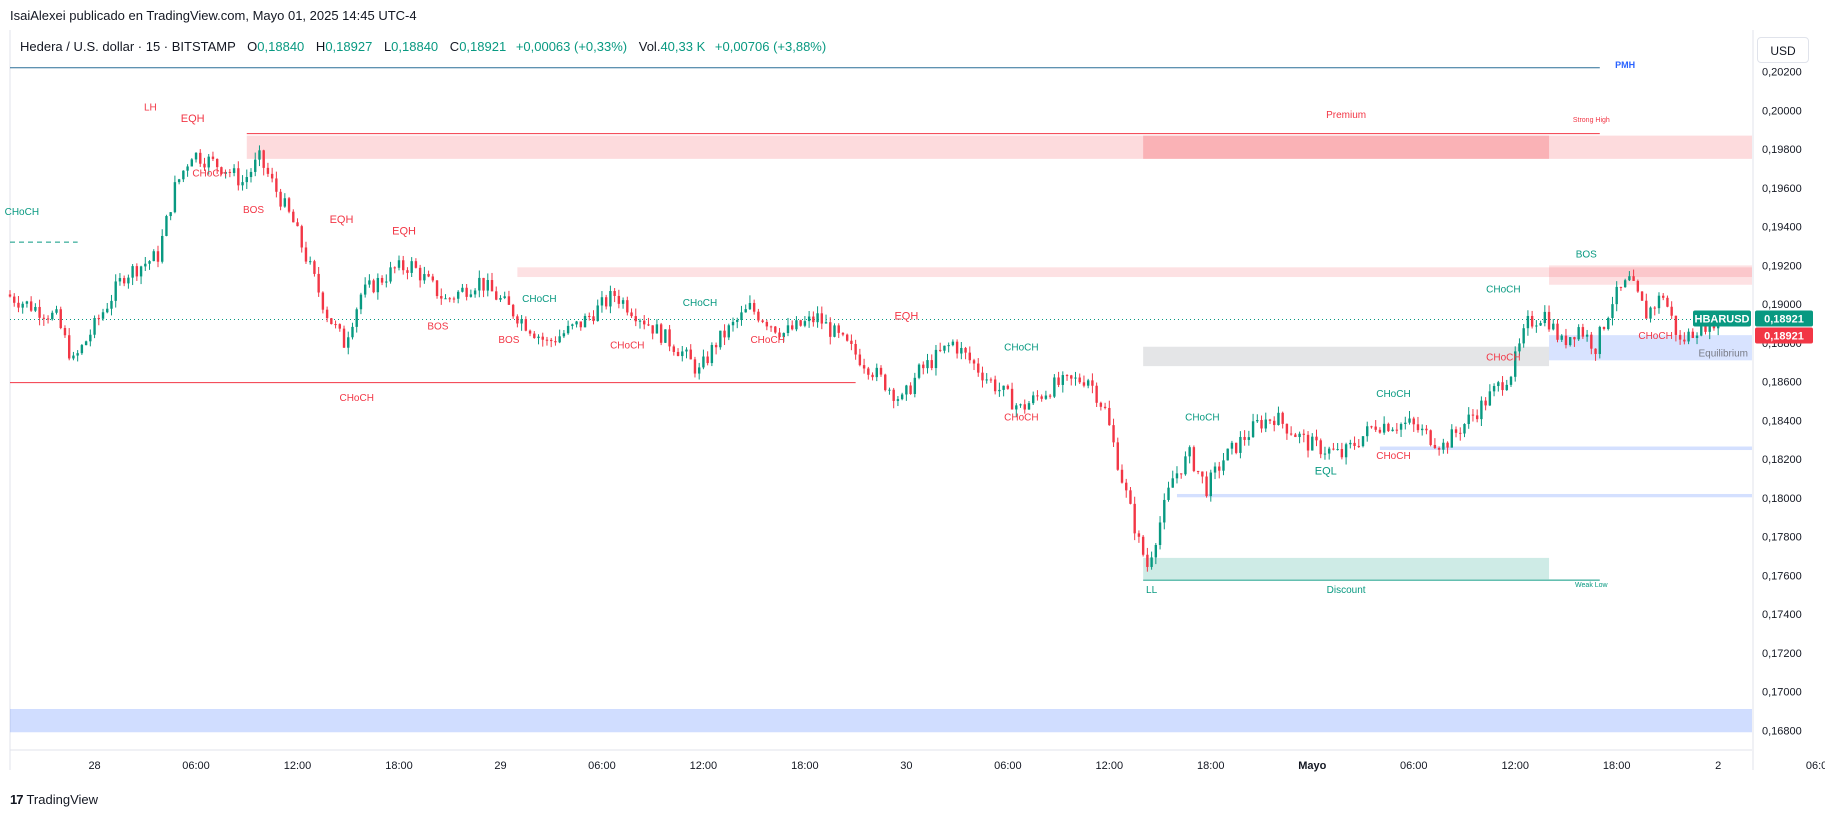  What do you see at coordinates (1783, 50) in the screenshot?
I see `currency-button: USD` at bounding box center [1783, 50].